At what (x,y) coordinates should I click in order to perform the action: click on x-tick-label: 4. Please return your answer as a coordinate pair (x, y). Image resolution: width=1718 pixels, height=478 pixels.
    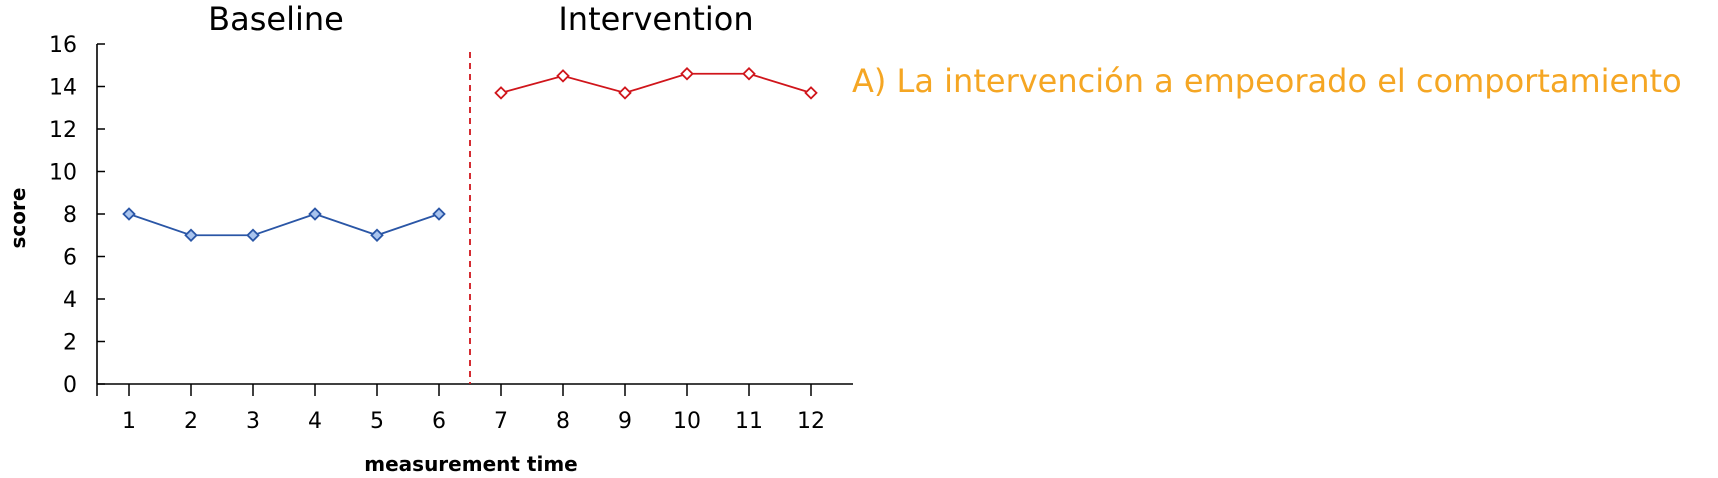
    Looking at the image, I should click on (315, 421).